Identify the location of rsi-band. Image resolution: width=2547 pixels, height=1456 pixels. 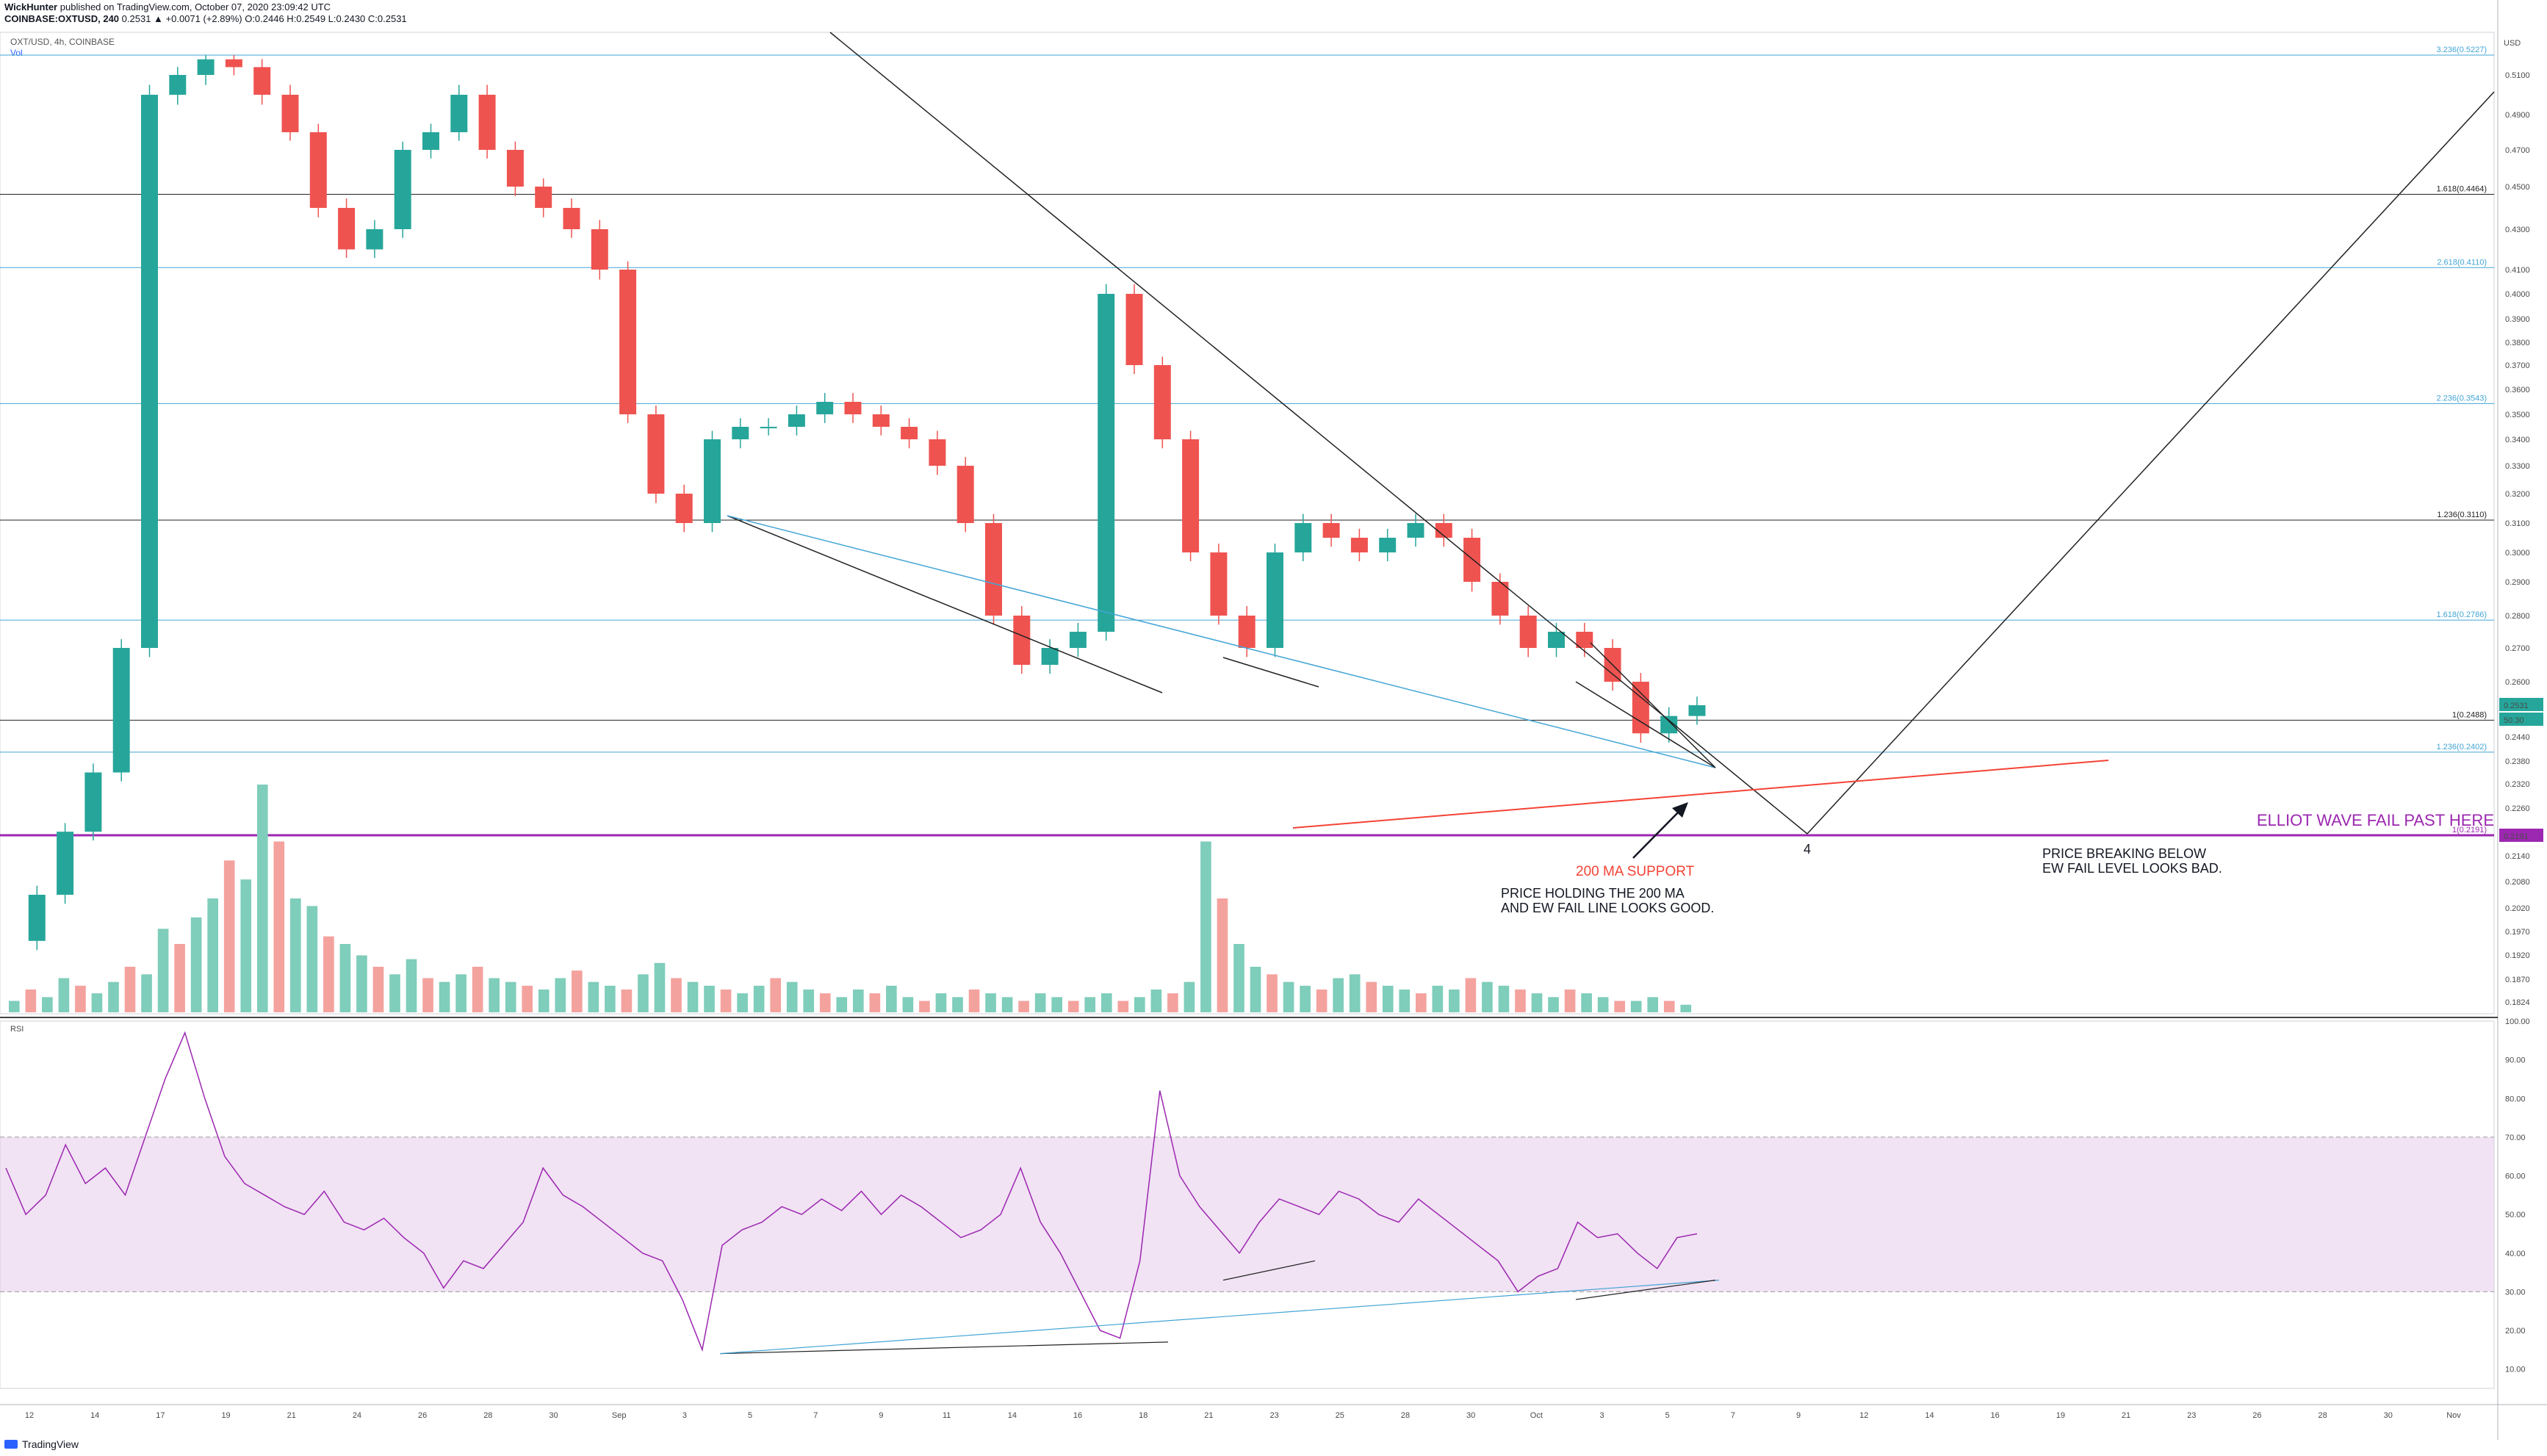
(1247, 1214).